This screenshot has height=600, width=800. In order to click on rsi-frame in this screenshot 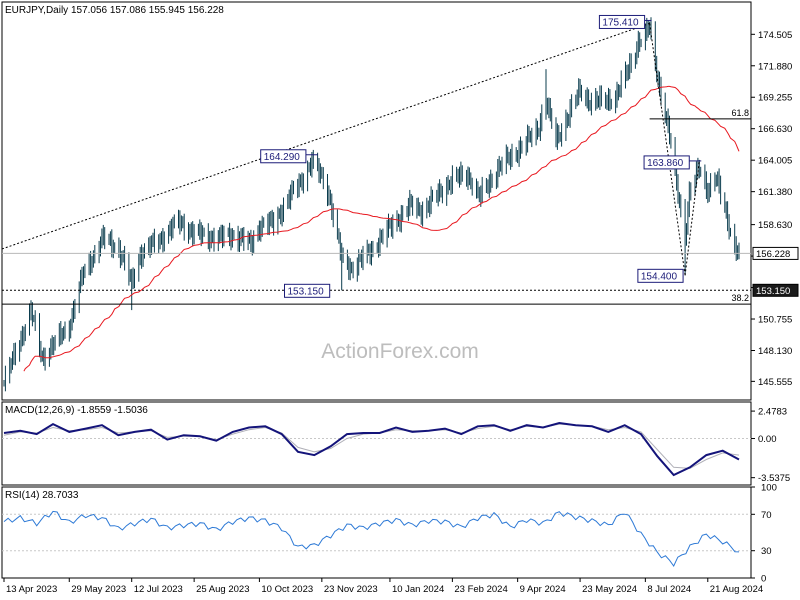, I will do `click(376, 532)`.